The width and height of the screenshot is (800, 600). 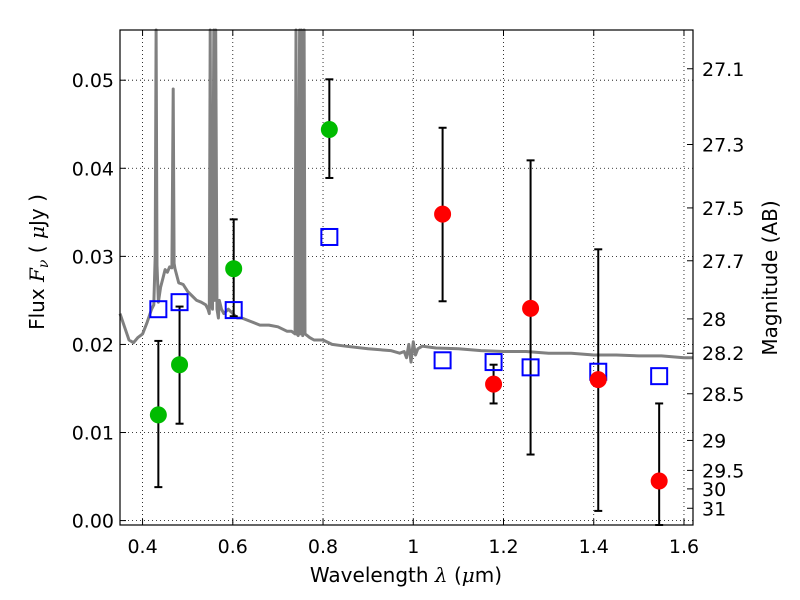 What do you see at coordinates (770, 277) in the screenshot?
I see `y2-axis-label: Magnitude (AB)` at bounding box center [770, 277].